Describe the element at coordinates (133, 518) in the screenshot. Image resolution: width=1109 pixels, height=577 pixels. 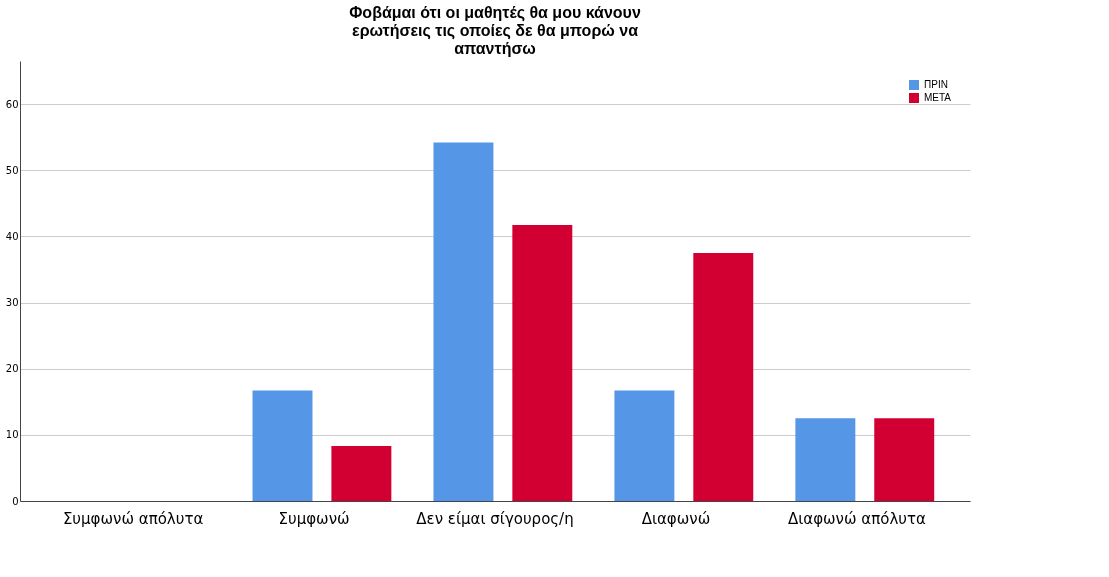
I see `x-tick-label: Συμφωνώ απόλυτα` at that location.